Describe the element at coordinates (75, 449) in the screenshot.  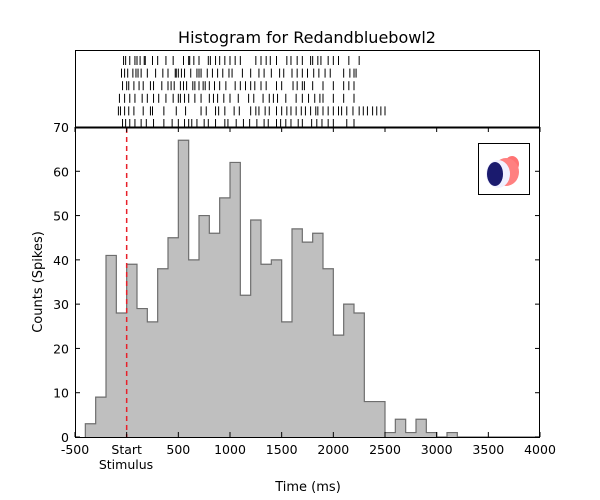
I see `x-tick-label: -500` at that location.